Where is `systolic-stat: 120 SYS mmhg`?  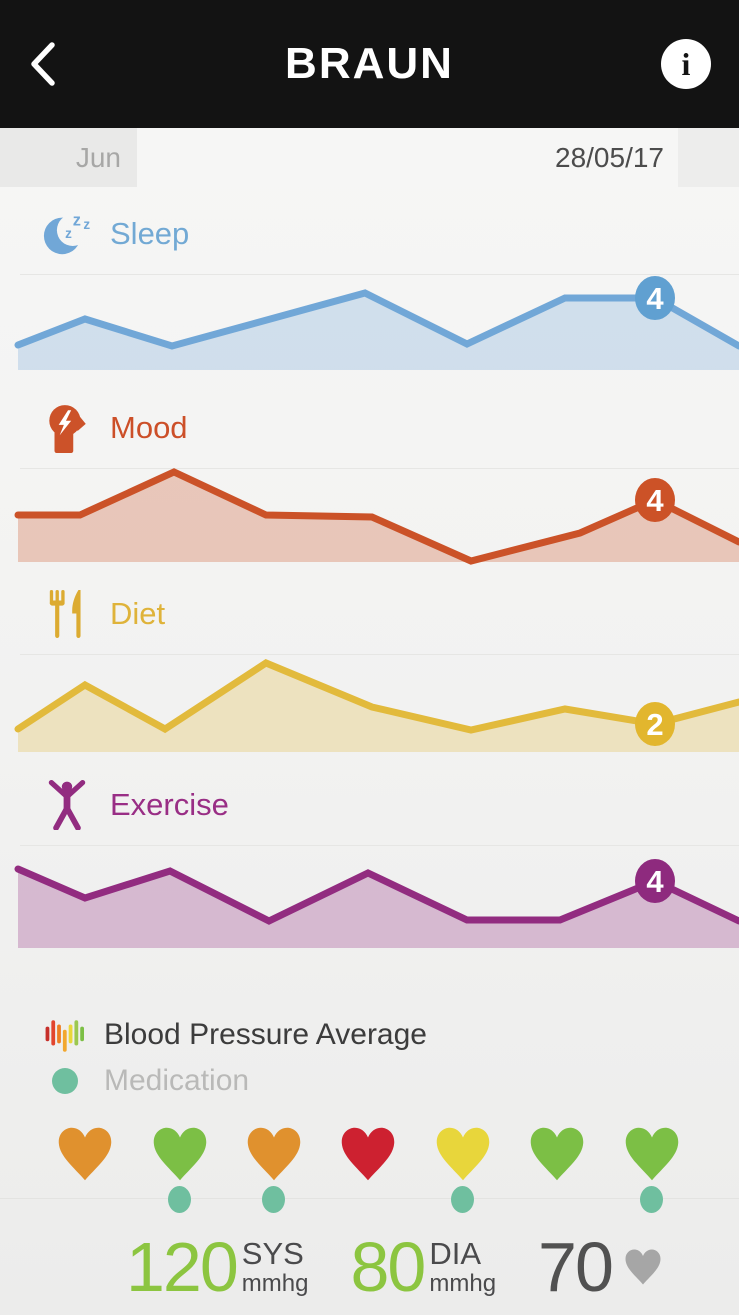 systolic-stat: 120 SYS mmhg is located at coordinates (217, 1267).